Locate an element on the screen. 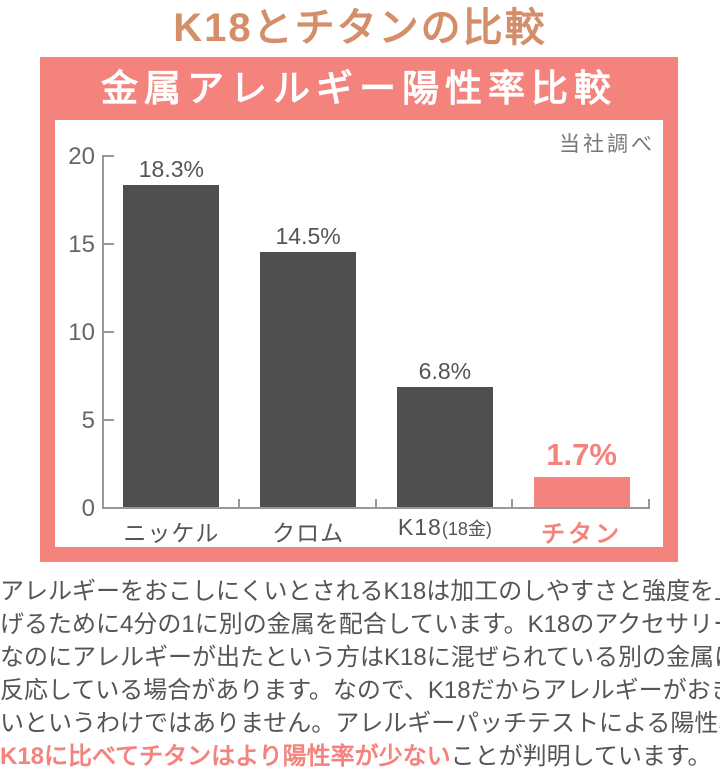 Image resolution: width=720 pixels, height=774 pixels. description-last-line-rest: ことが判明しています。 is located at coordinates (581, 756).